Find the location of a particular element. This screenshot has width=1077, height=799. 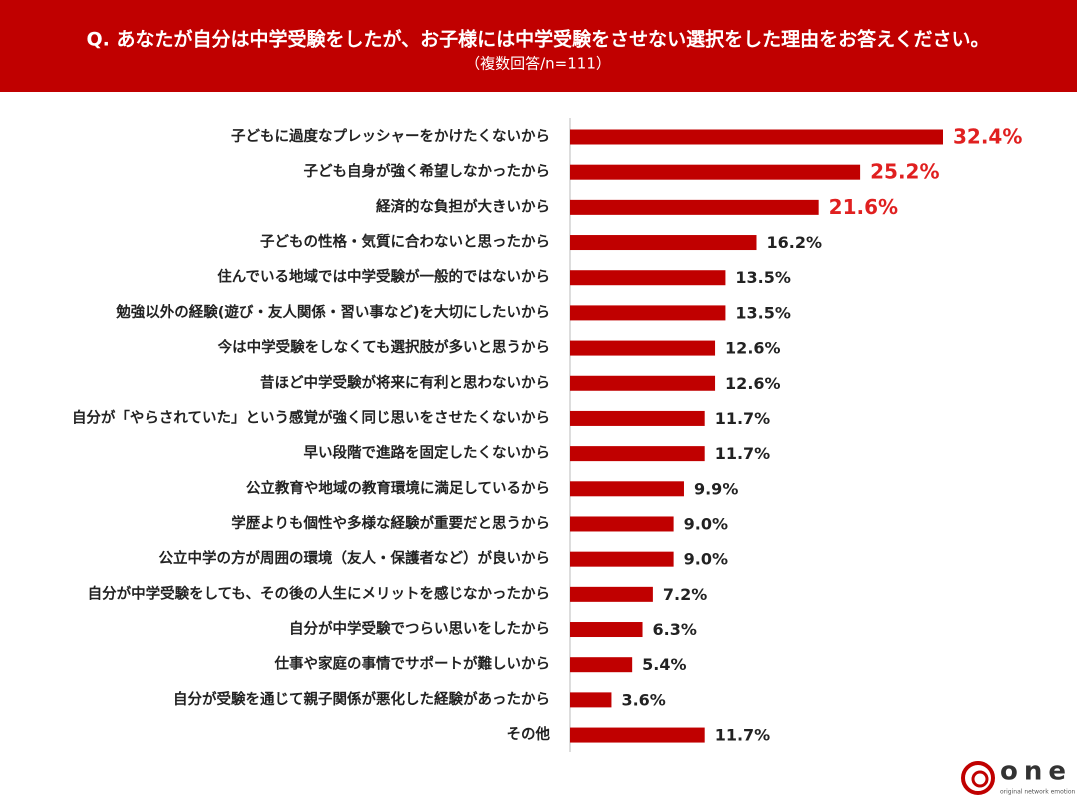

category-label: 仕事や家庭の事情でサポートが難しいから is located at coordinates (412, 664).